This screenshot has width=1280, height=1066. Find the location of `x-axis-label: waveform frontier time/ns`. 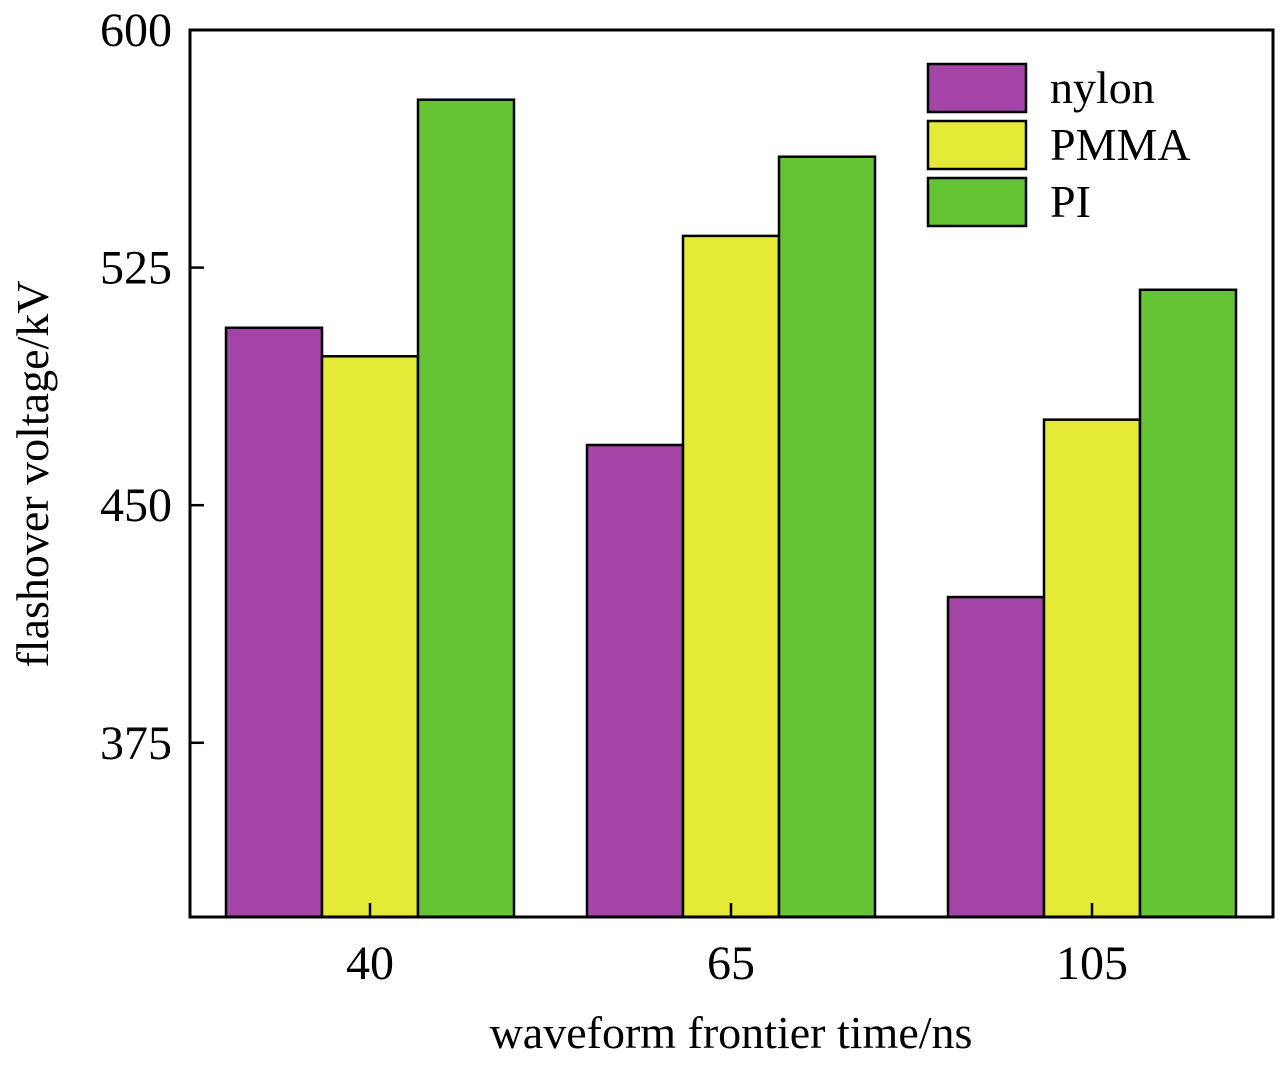

x-axis-label: waveform frontier time/ns is located at coordinates (731, 1032).